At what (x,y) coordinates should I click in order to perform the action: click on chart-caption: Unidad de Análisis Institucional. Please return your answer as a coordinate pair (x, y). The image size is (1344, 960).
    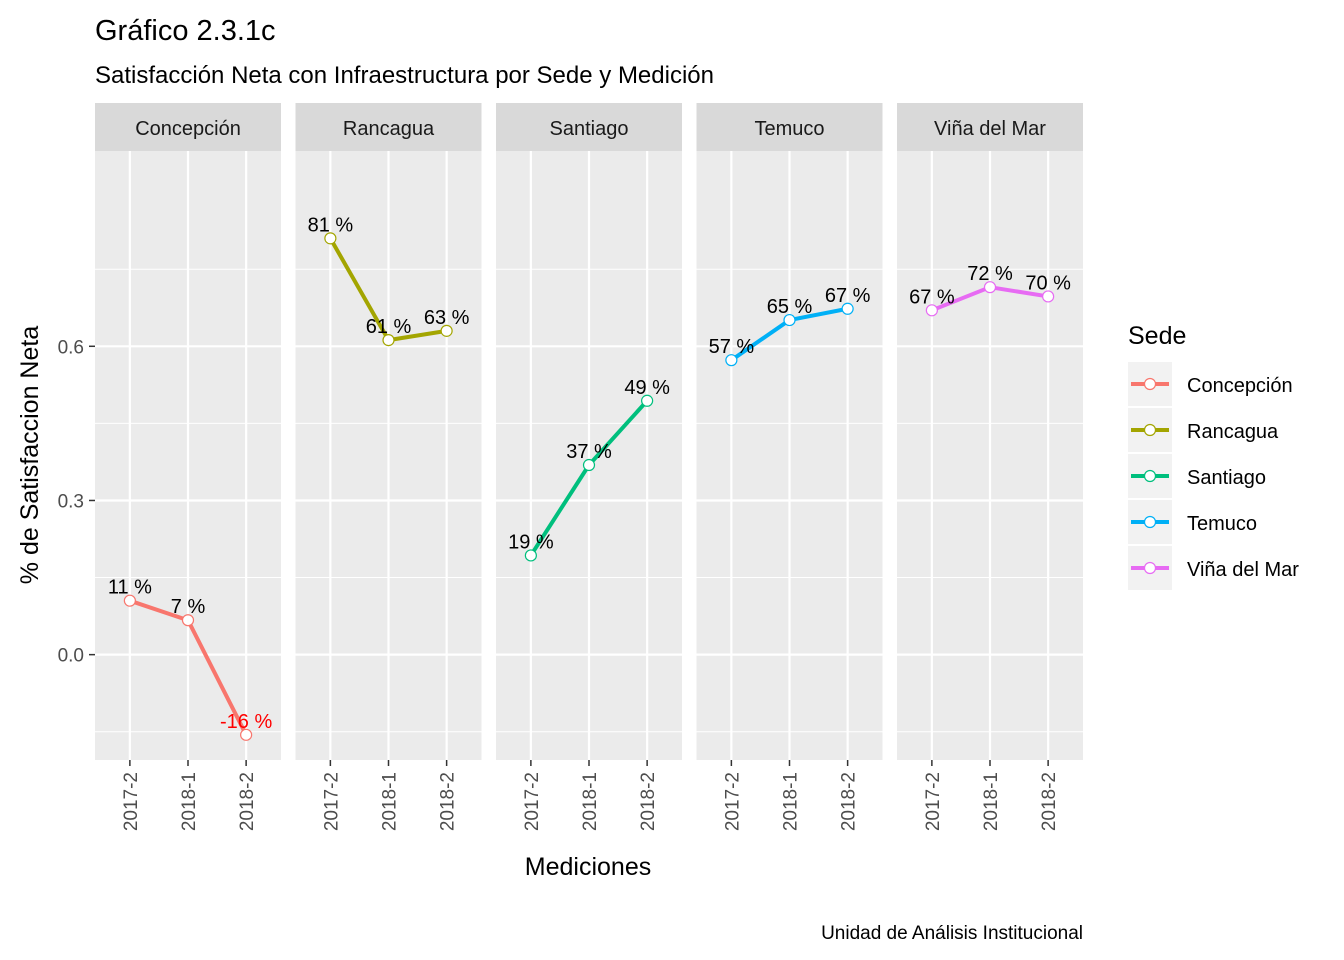
    Looking at the image, I should click on (952, 933).